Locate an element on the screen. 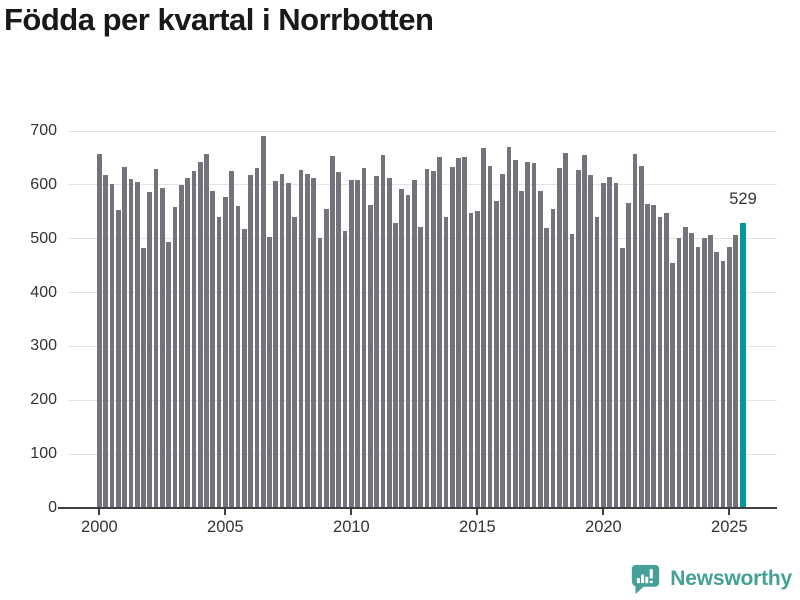  x-axis-tick-label: 2010 is located at coordinates (351, 527).